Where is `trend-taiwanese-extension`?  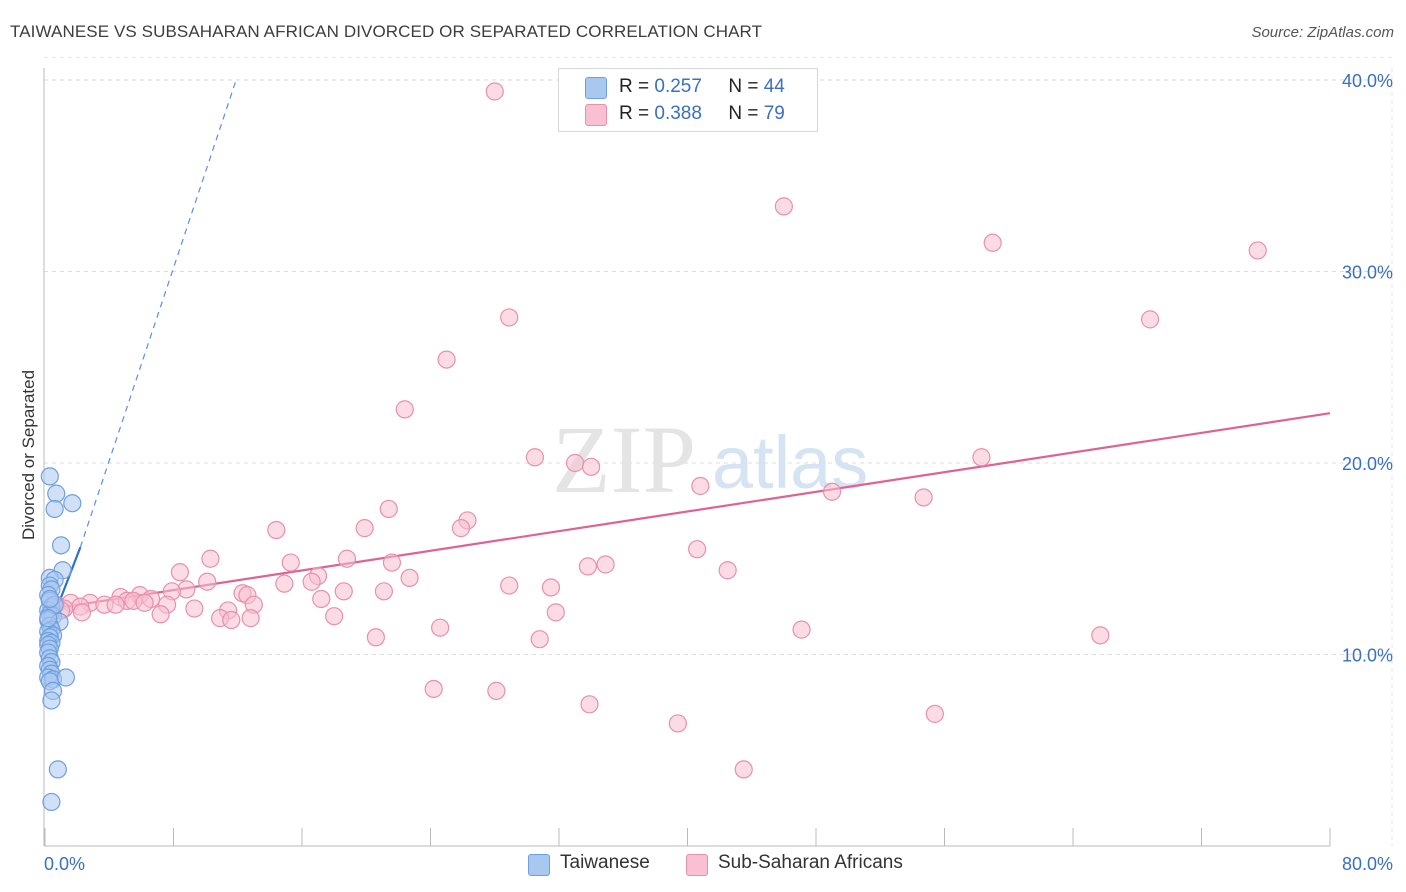
trend-taiwanese-extension is located at coordinates (158, 313).